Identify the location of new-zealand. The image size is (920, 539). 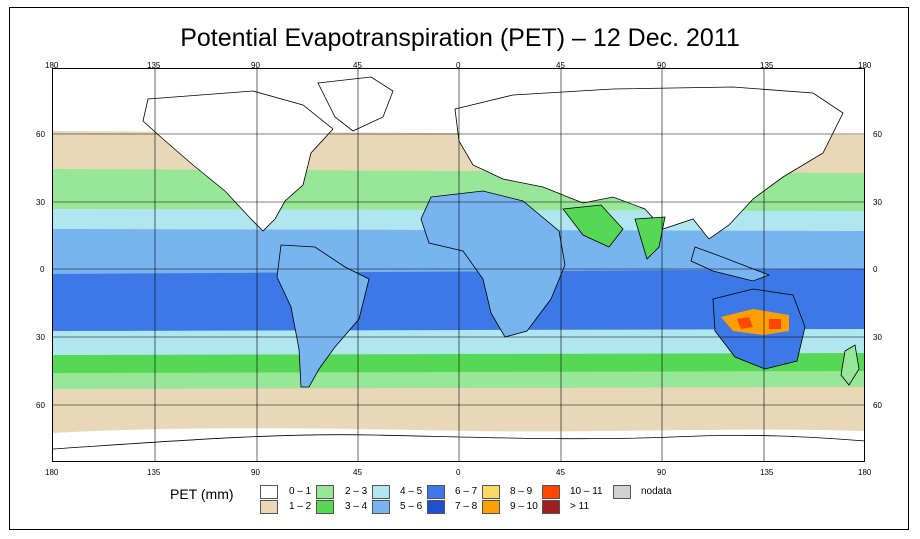
(850, 365).